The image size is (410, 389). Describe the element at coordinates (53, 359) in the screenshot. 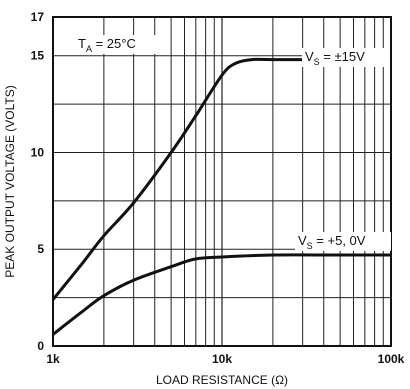

I see `x-tick-label: 1k` at that location.